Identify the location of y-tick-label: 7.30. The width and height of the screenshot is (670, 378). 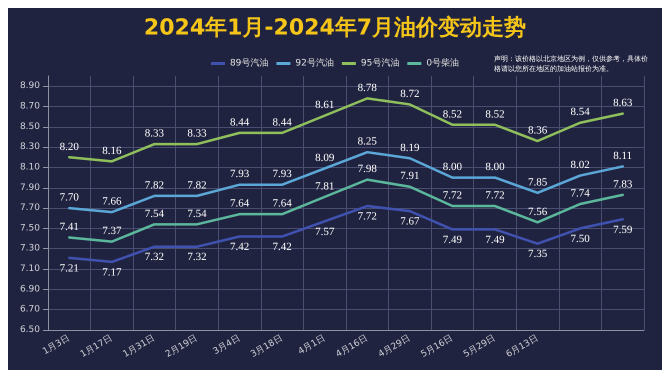
(30, 249).